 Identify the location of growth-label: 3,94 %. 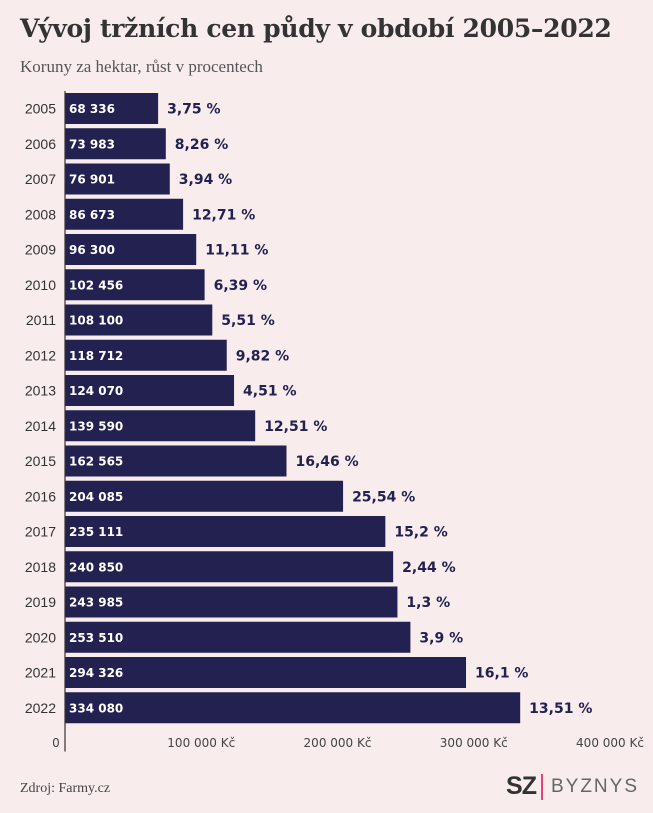
(205, 180).